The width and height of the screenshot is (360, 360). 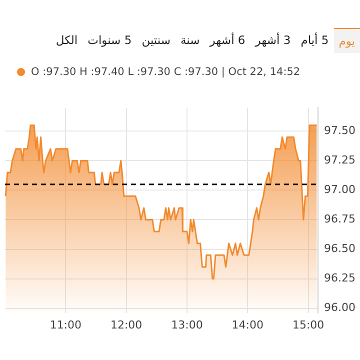 I want to click on y-tick-label: 96.25, so click(x=340, y=278).